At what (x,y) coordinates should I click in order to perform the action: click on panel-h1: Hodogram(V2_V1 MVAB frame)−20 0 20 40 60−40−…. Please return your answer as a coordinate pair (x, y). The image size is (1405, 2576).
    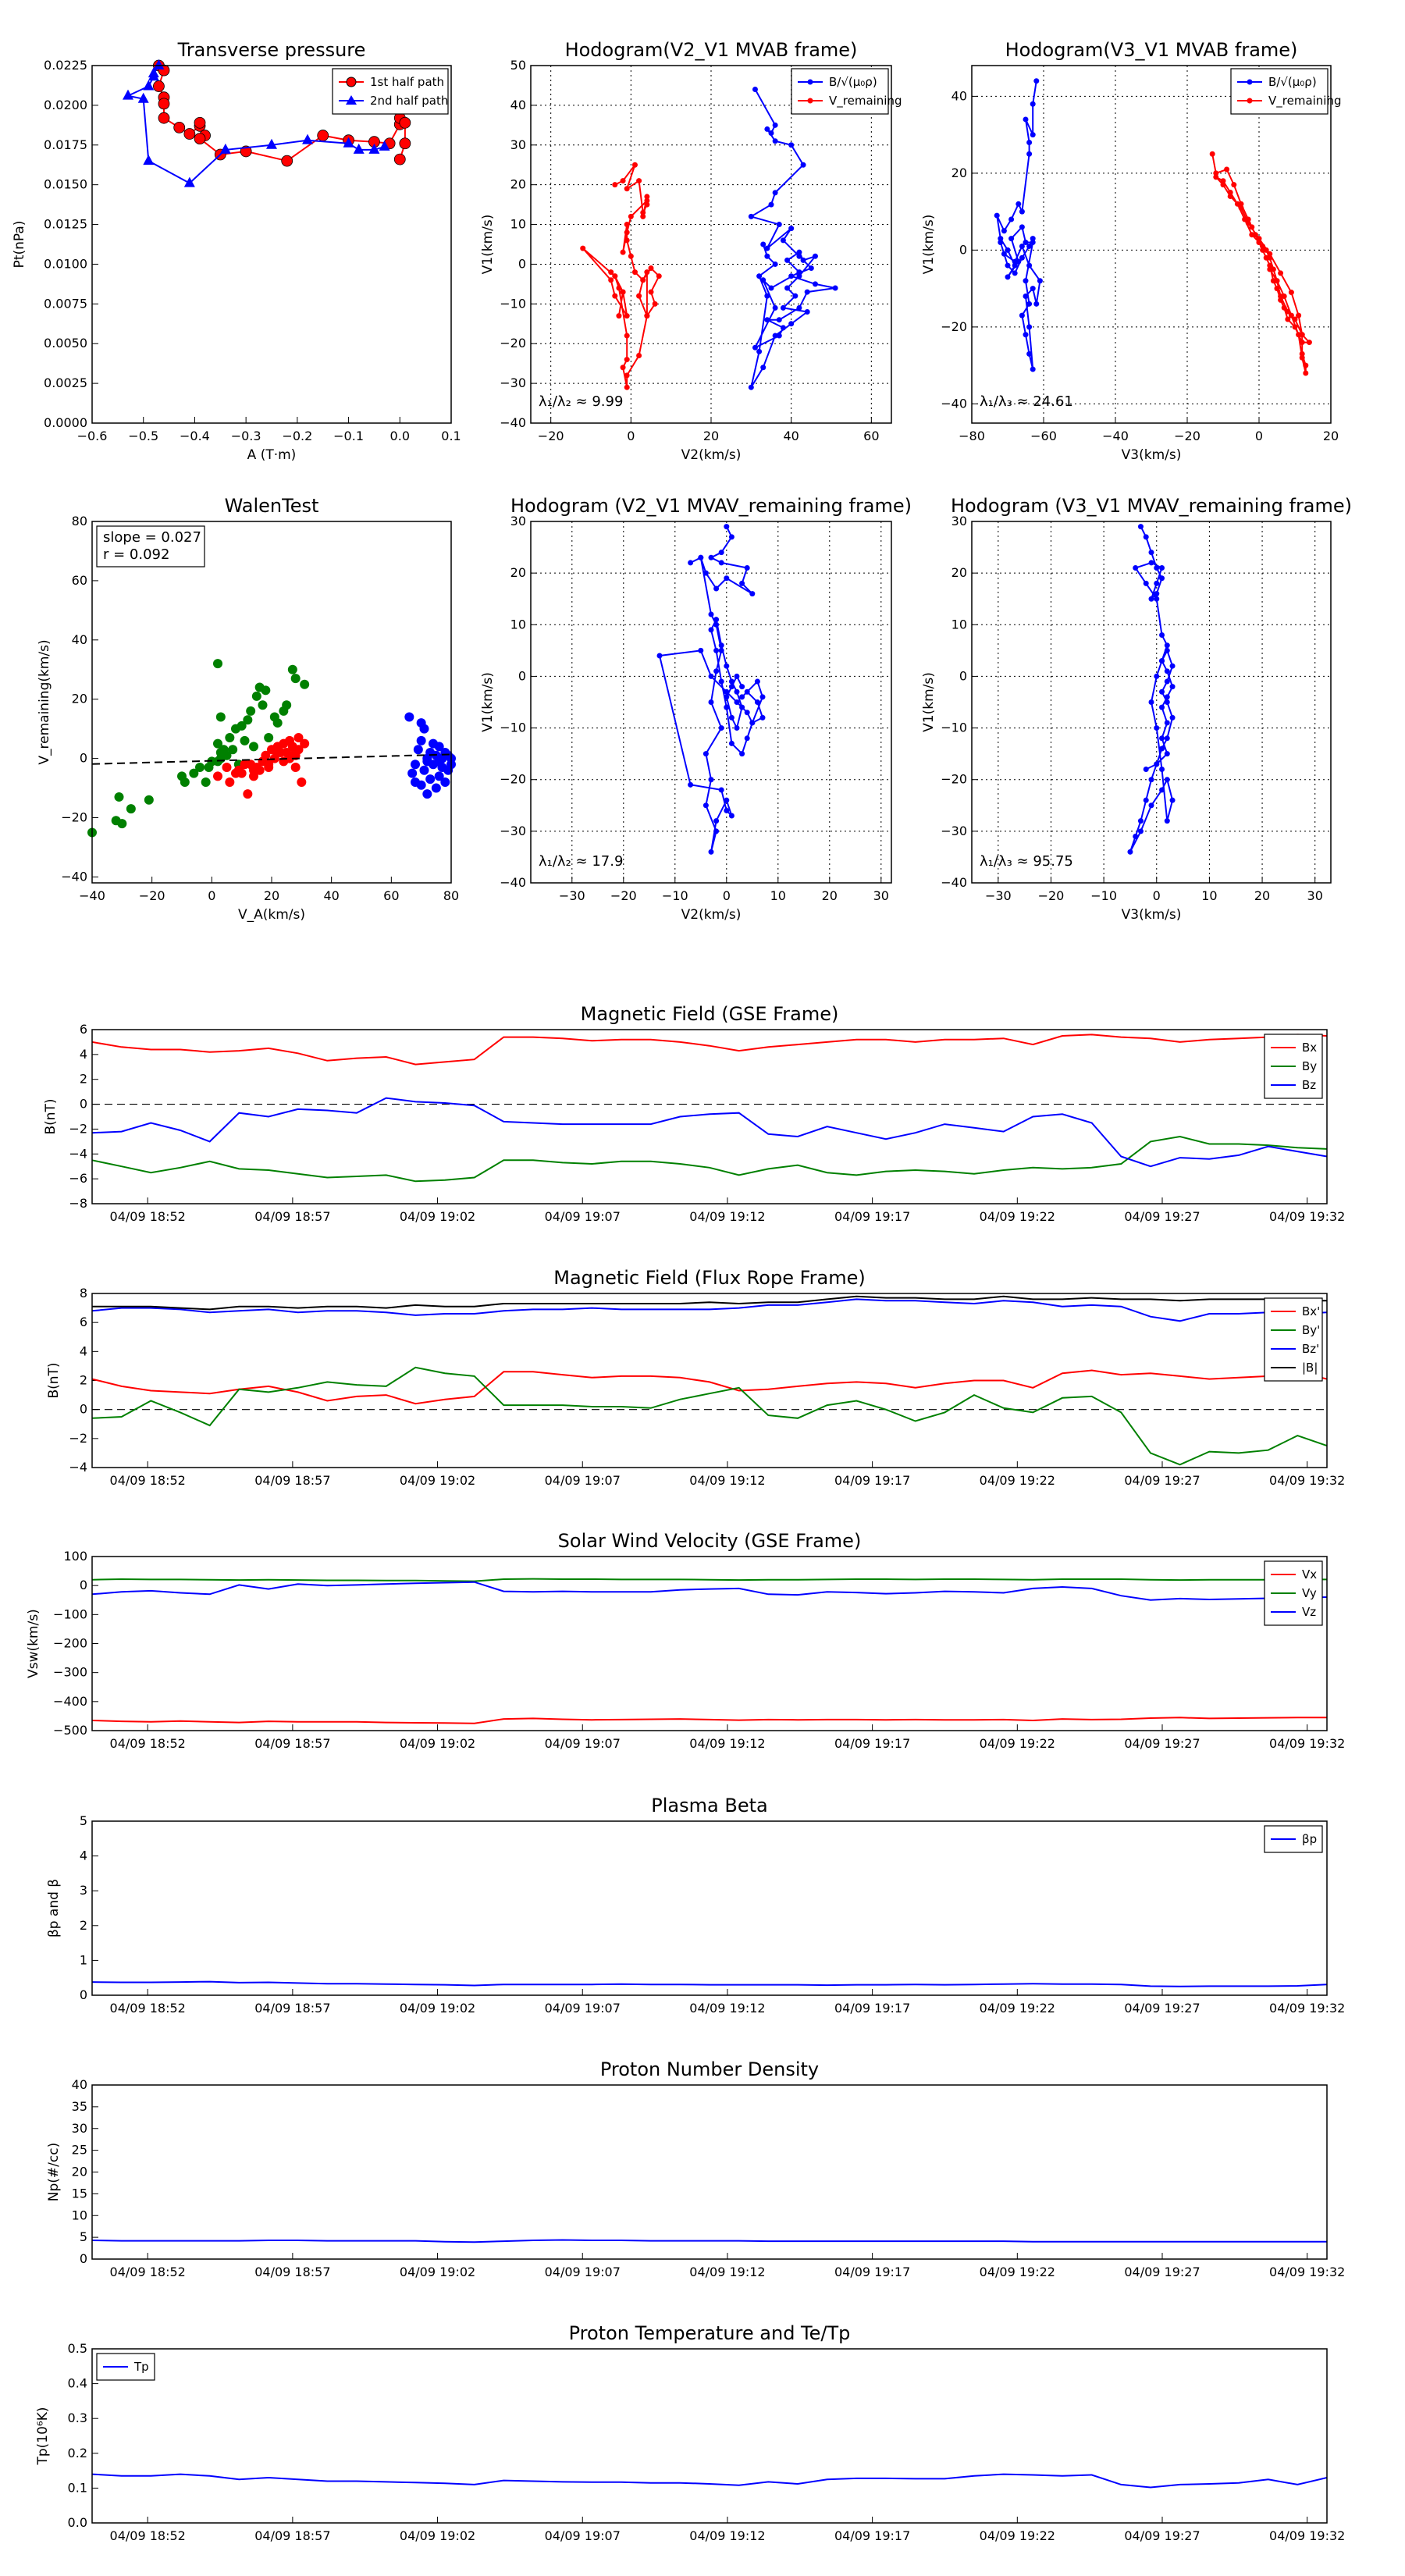
    Looking at the image, I should click on (691, 251).